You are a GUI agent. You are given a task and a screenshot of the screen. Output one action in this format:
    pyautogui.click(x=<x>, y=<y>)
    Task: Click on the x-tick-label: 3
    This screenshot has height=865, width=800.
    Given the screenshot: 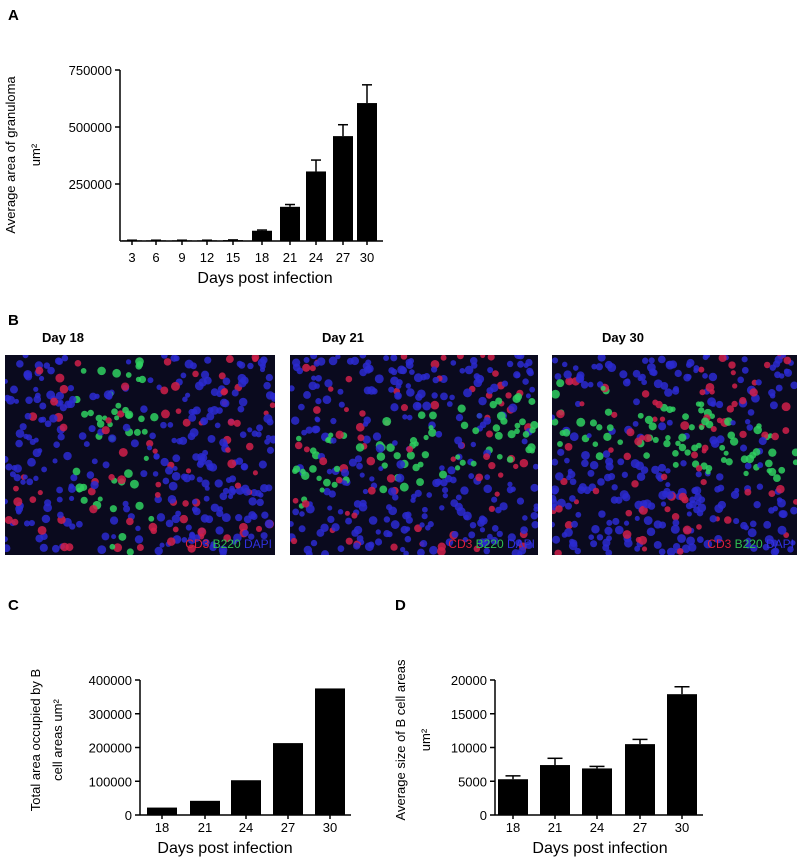 What is the action you would take?
    pyautogui.click(x=131, y=257)
    